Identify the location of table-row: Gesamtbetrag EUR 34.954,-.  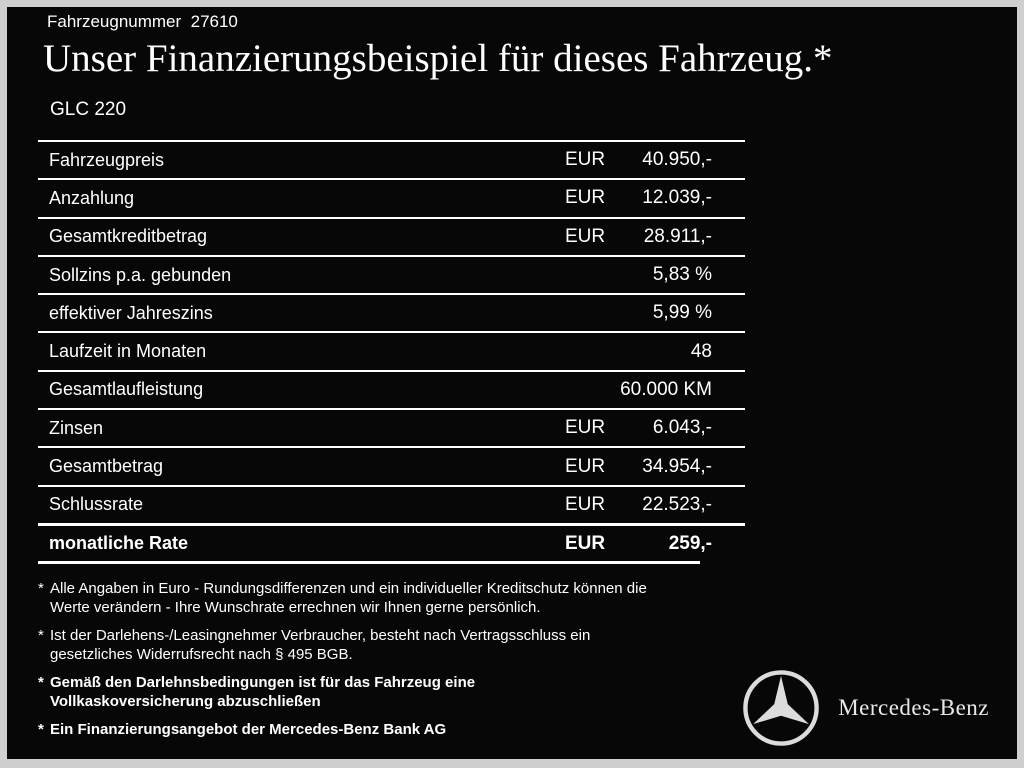
(391, 465).